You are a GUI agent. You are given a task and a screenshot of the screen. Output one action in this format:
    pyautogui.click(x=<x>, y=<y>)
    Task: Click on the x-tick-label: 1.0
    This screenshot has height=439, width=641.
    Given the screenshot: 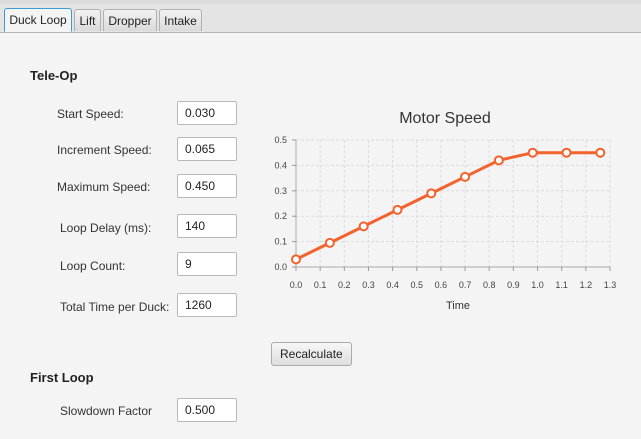 What is the action you would take?
    pyautogui.click(x=537, y=285)
    